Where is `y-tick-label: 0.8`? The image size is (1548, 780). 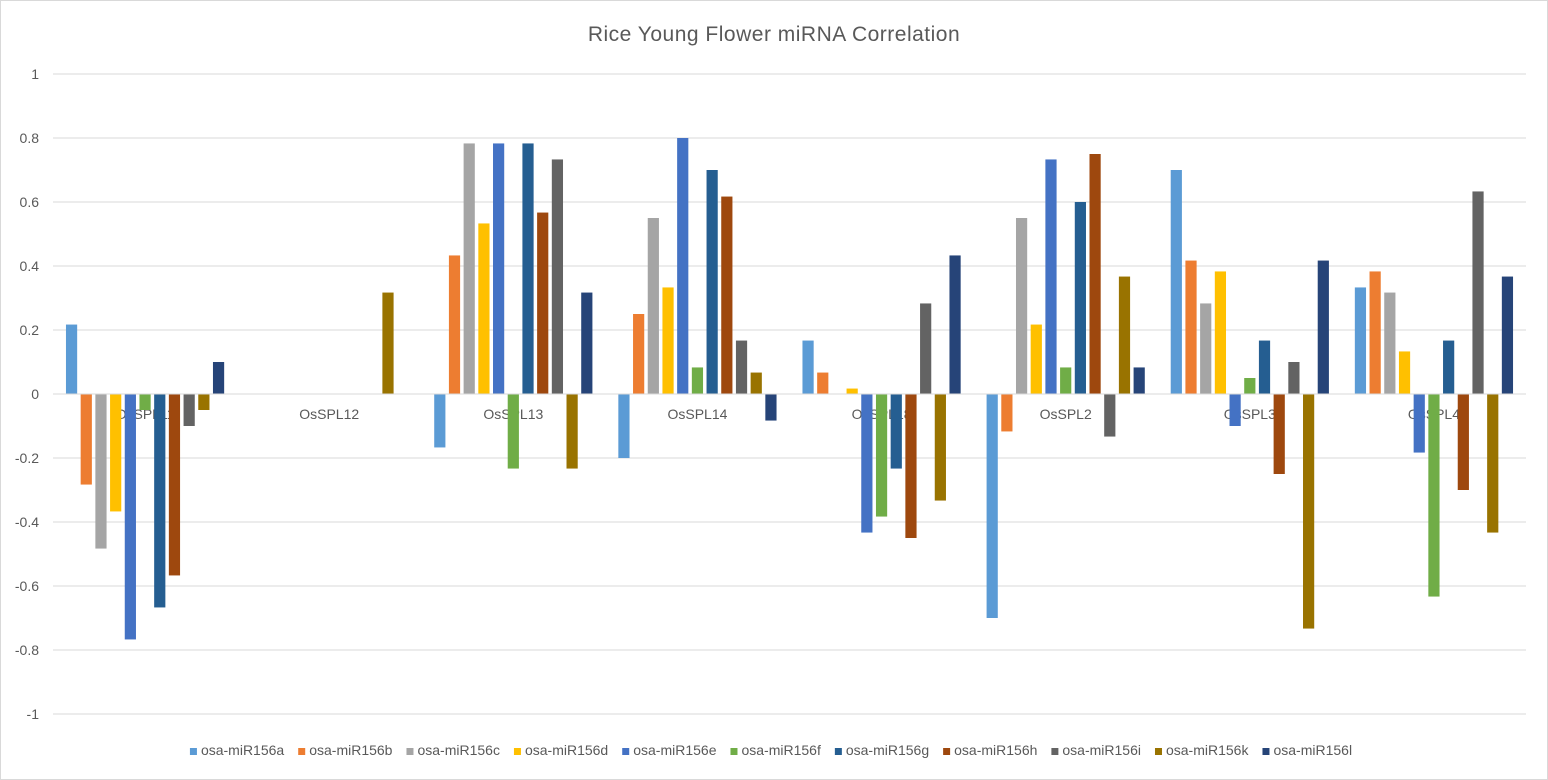
y-tick-label: 0.8 is located at coordinates (30, 138).